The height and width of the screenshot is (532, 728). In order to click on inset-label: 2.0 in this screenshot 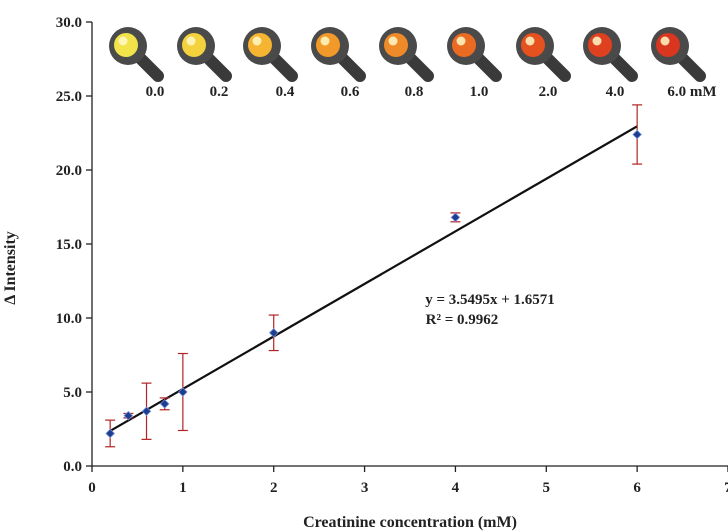, I will do `click(548, 92)`.